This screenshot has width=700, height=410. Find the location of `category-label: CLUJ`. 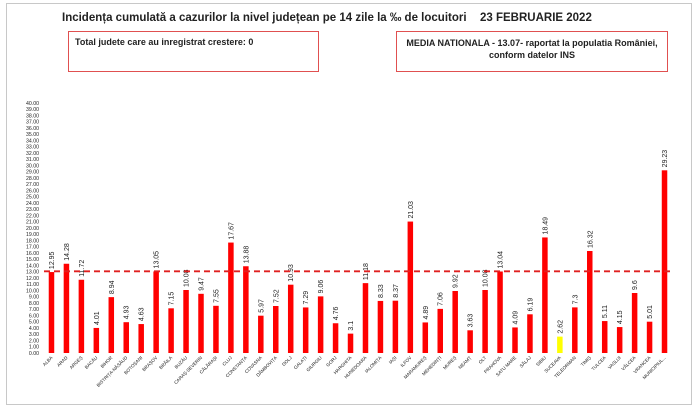

category-label: CLUJ is located at coordinates (227, 361).